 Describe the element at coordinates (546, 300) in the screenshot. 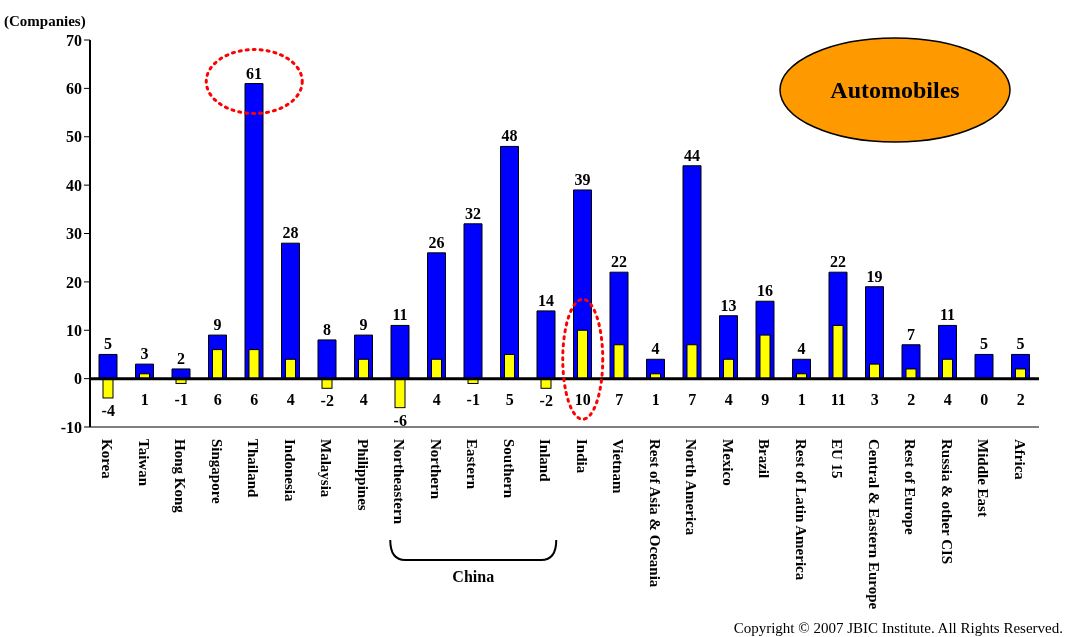

I see `data-label: 14` at that location.